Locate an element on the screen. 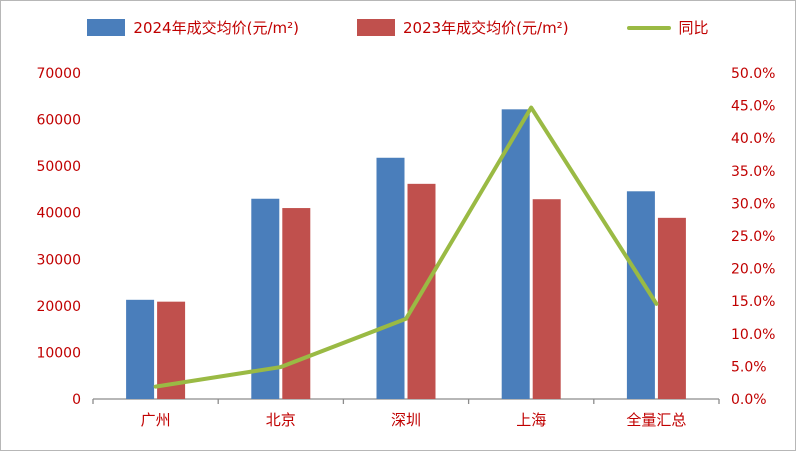 Image resolution: width=796 pixels, height=451 pixels. legend-swatch-2023 is located at coordinates (375, 27).